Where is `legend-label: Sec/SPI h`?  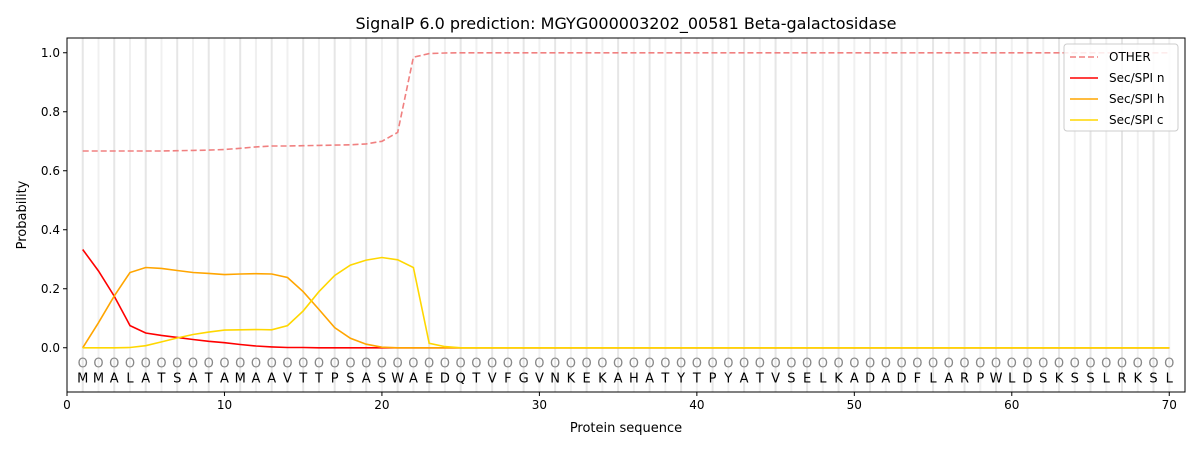
legend-label: Sec/SPI h is located at coordinates (1136, 99).